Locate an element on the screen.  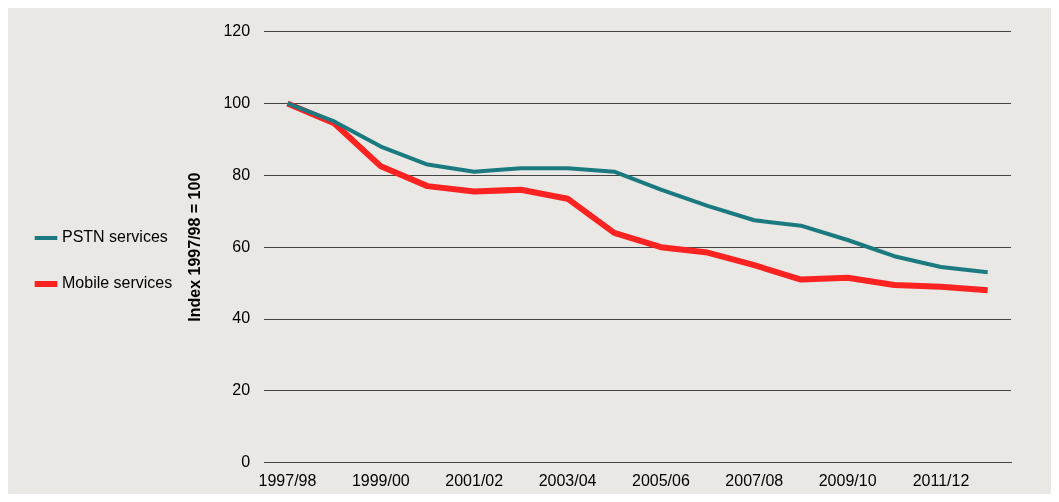
legend-label: Mobile services is located at coordinates (117, 283).